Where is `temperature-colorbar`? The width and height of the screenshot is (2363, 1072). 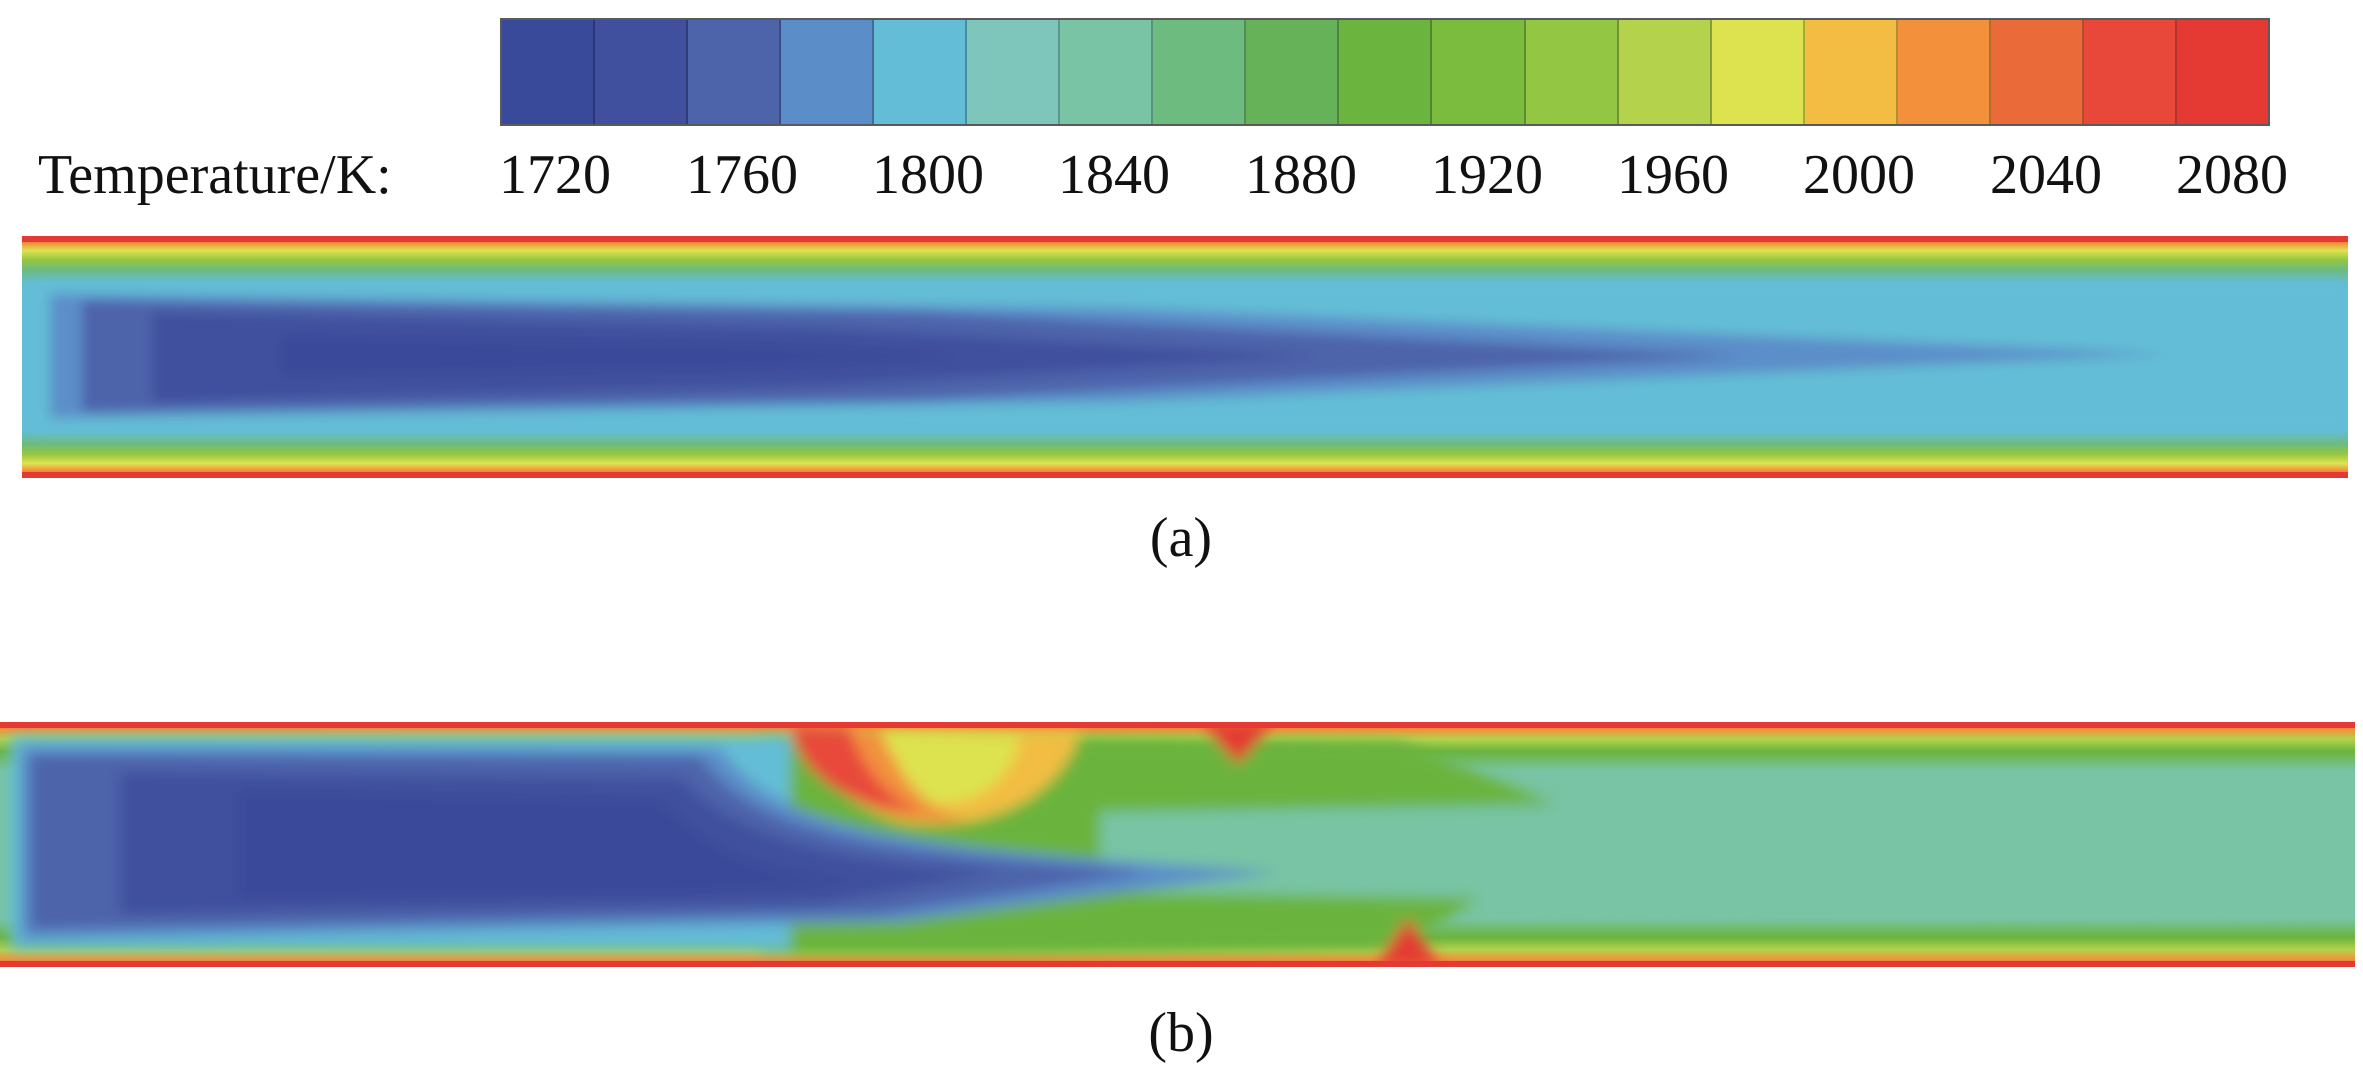
temperature-colorbar is located at coordinates (1385, 72).